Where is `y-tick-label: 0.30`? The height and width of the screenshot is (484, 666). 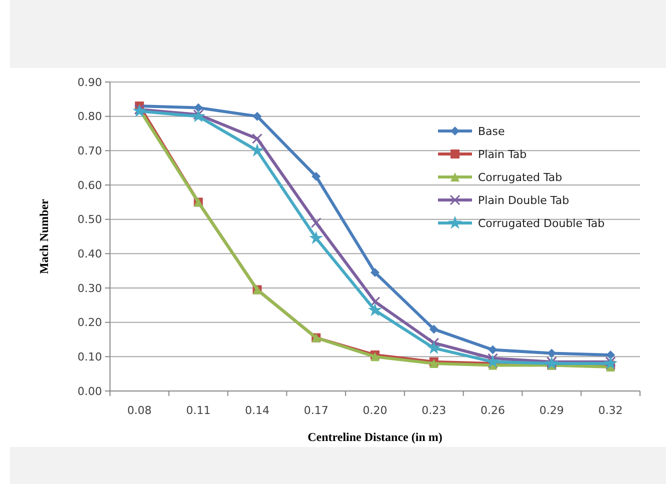 y-tick-label: 0.30 is located at coordinates (90, 288).